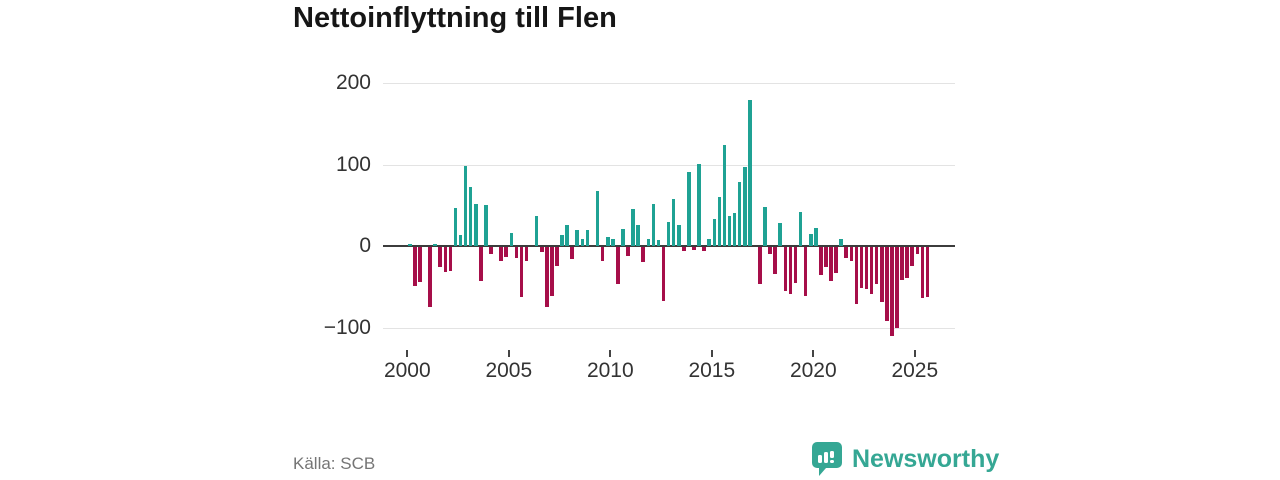  Describe the element at coordinates (582, 242) in the screenshot. I see `bar-q34` at that location.